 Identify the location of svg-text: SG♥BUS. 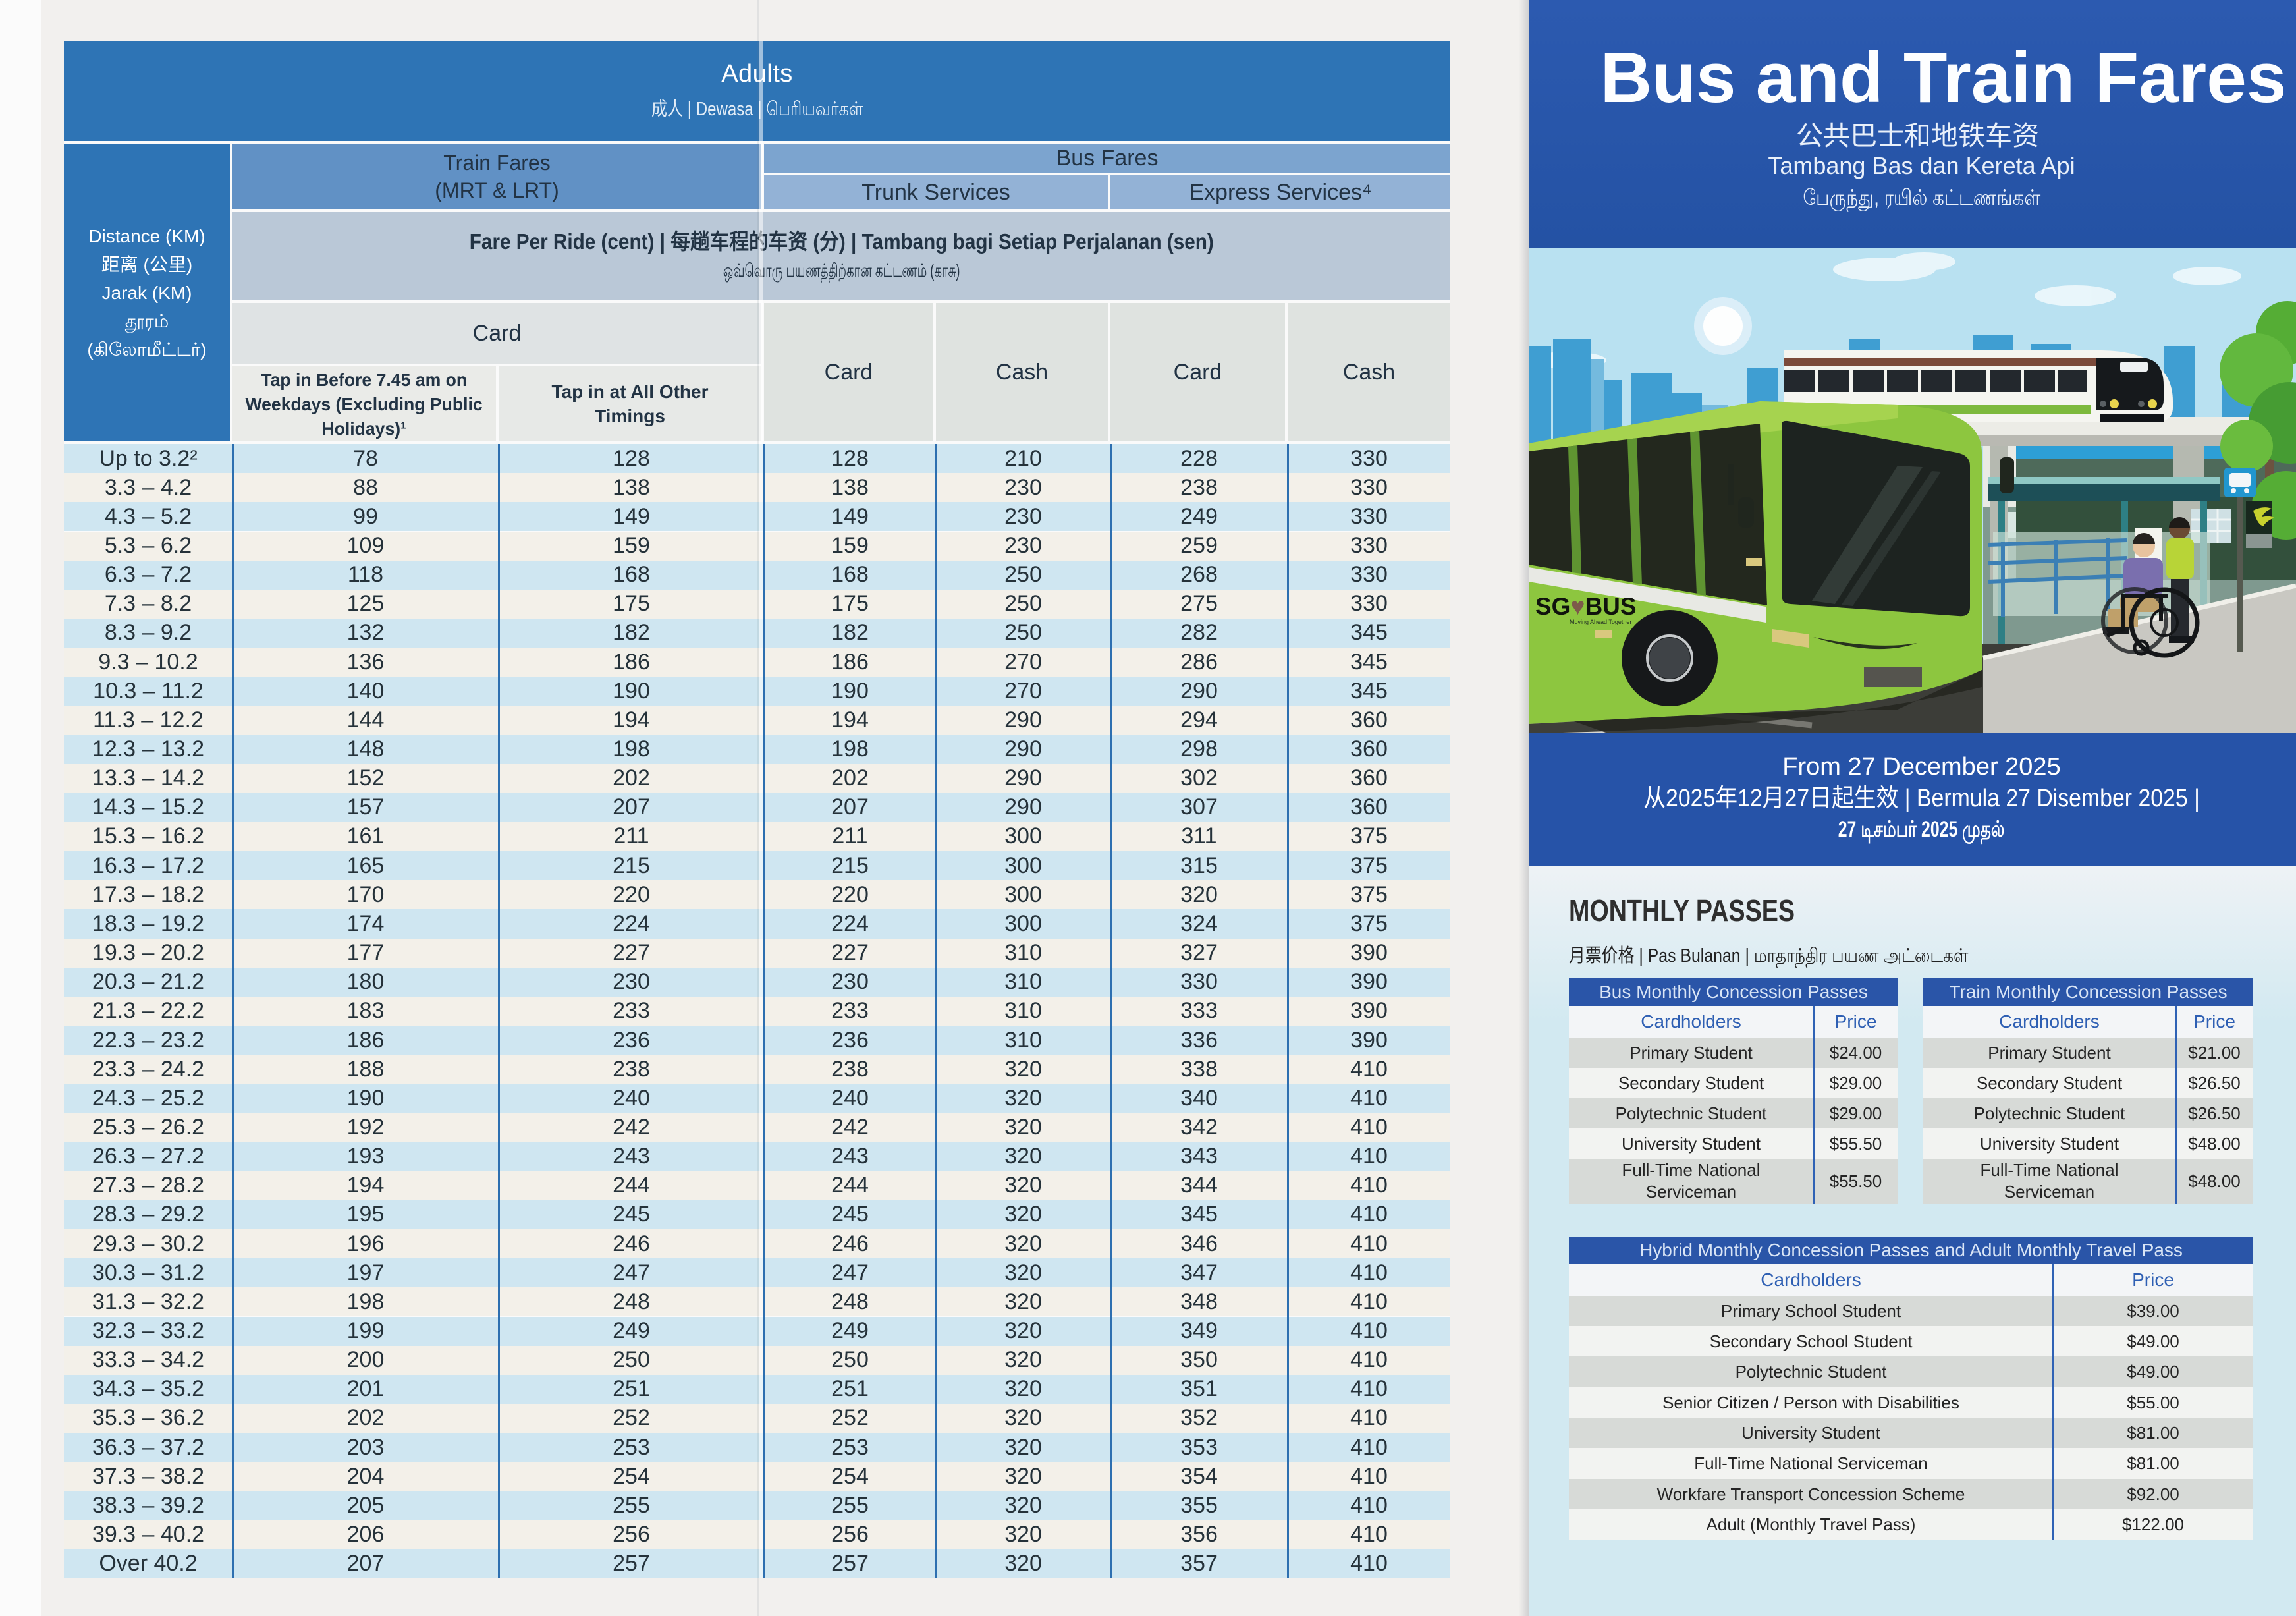
(1586, 606).